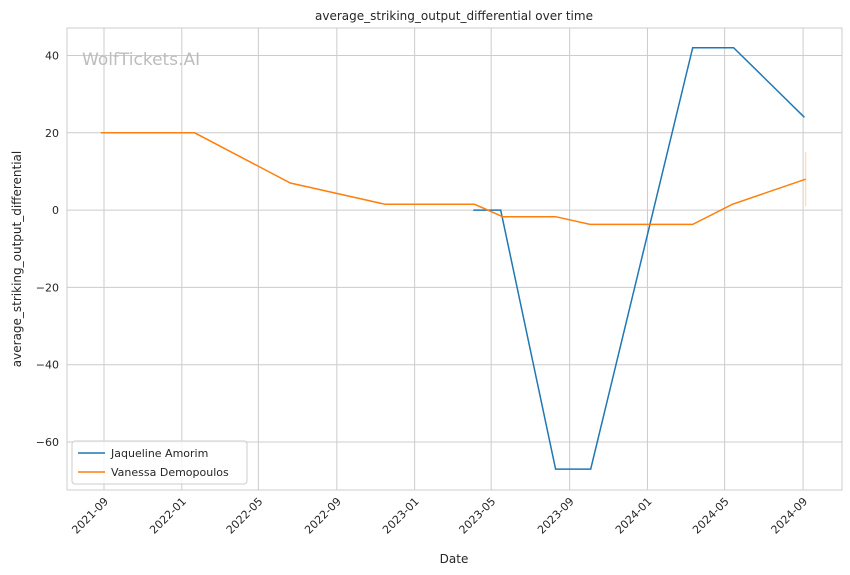  I want to click on x-axis-label: Date, so click(454, 559).